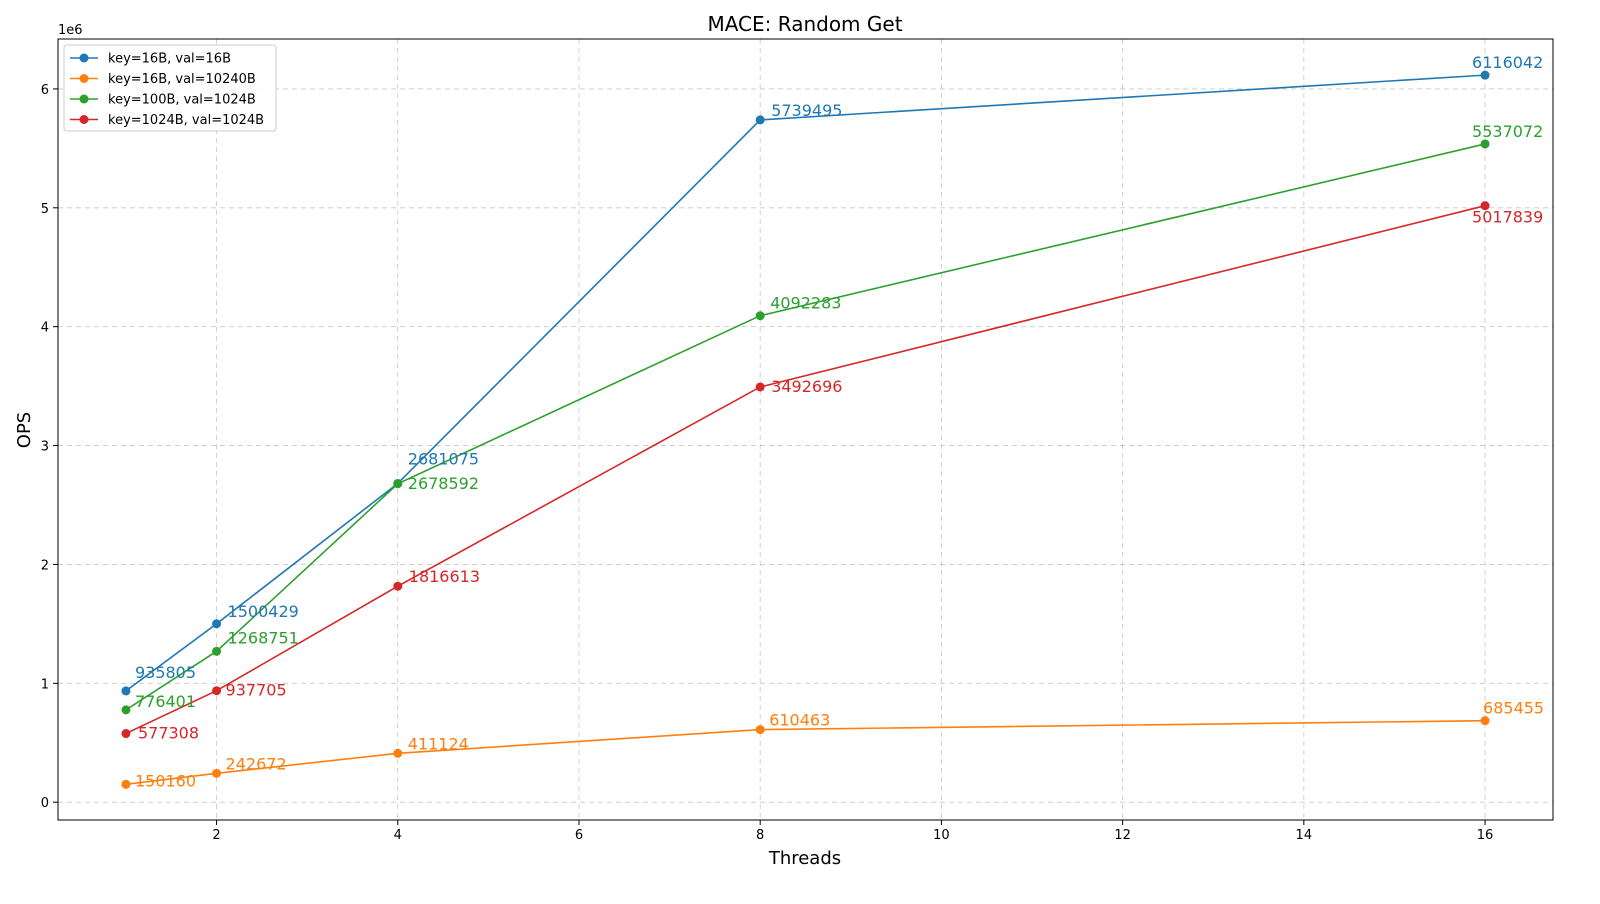 This screenshot has width=1600, height=904. What do you see at coordinates (1513, 708) in the screenshot?
I see `data-label: 685455` at bounding box center [1513, 708].